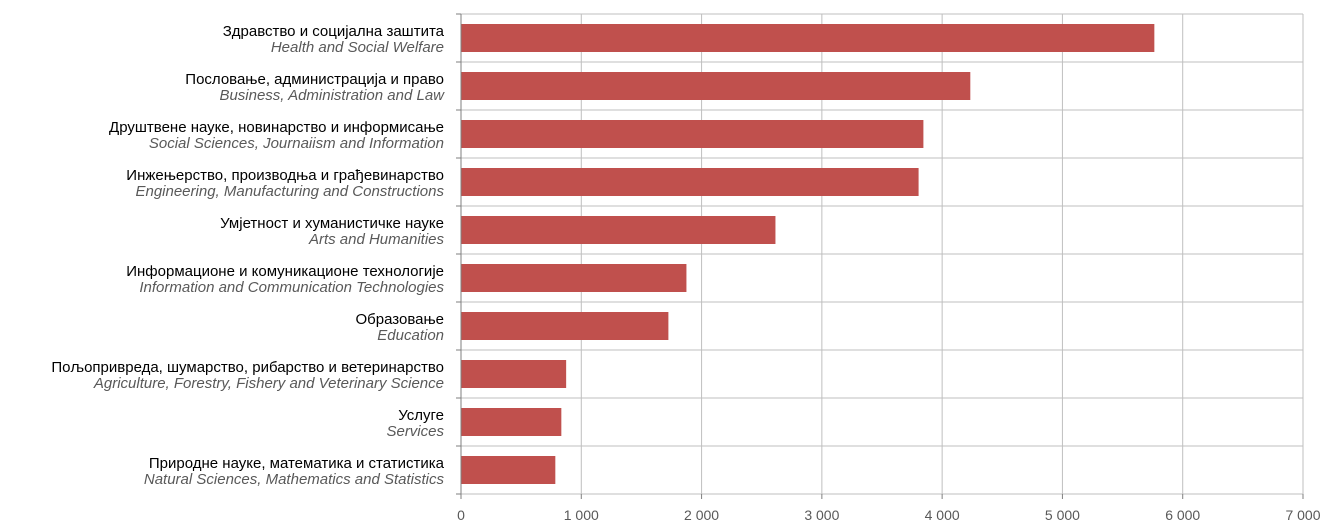  Describe the element at coordinates (285, 175) in the screenshot. I see `category-label: Инжењерство, производња и грађевинарство` at that location.